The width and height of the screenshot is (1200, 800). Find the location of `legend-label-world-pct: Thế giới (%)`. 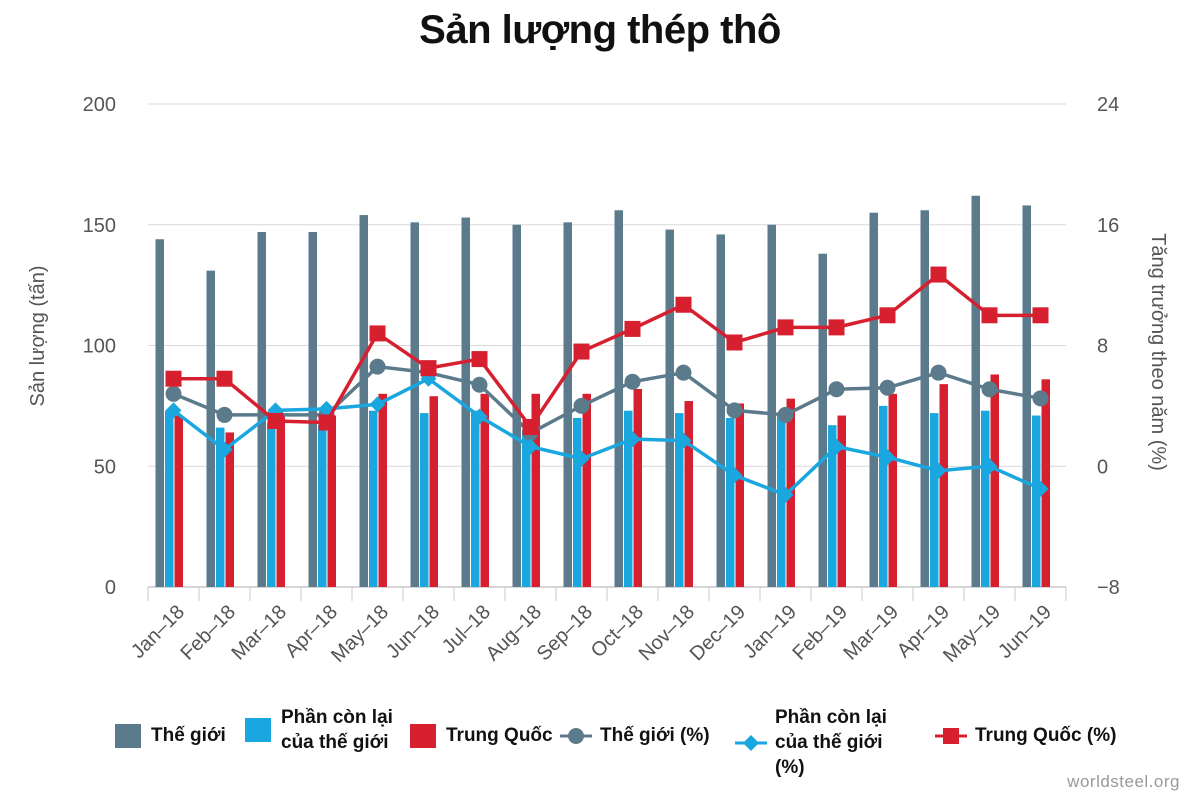

legend-label-world-pct: Thế giới (%) is located at coordinates (655, 735).